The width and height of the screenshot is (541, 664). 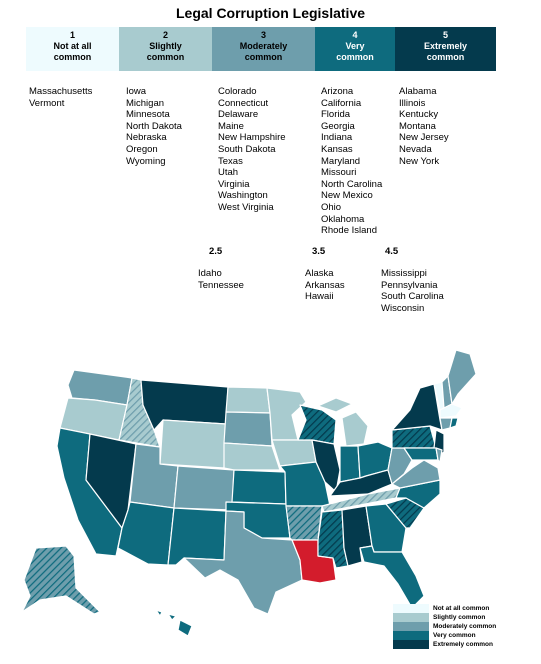 I want to click on state-south-carolina, so click(x=405, y=513).